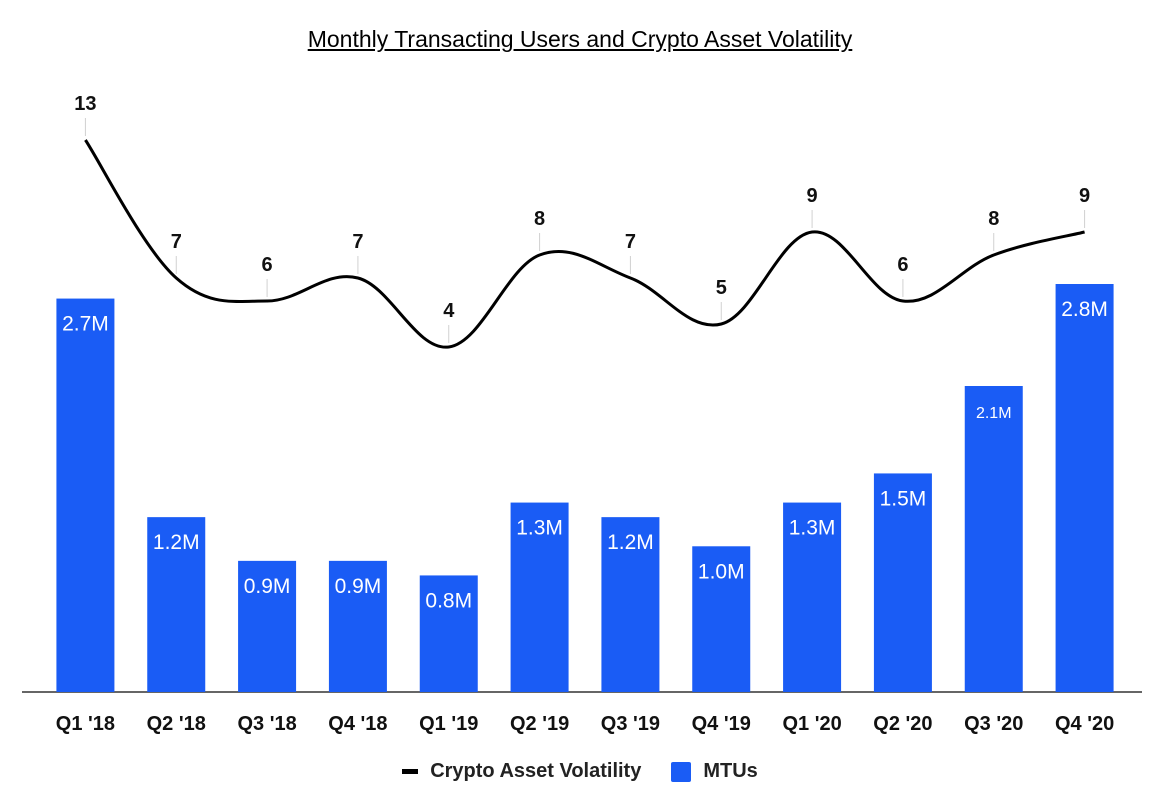 Image resolution: width=1160 pixels, height=806 pixels. What do you see at coordinates (539, 528) in the screenshot?
I see `bar-data-label-6: 1.3M` at bounding box center [539, 528].